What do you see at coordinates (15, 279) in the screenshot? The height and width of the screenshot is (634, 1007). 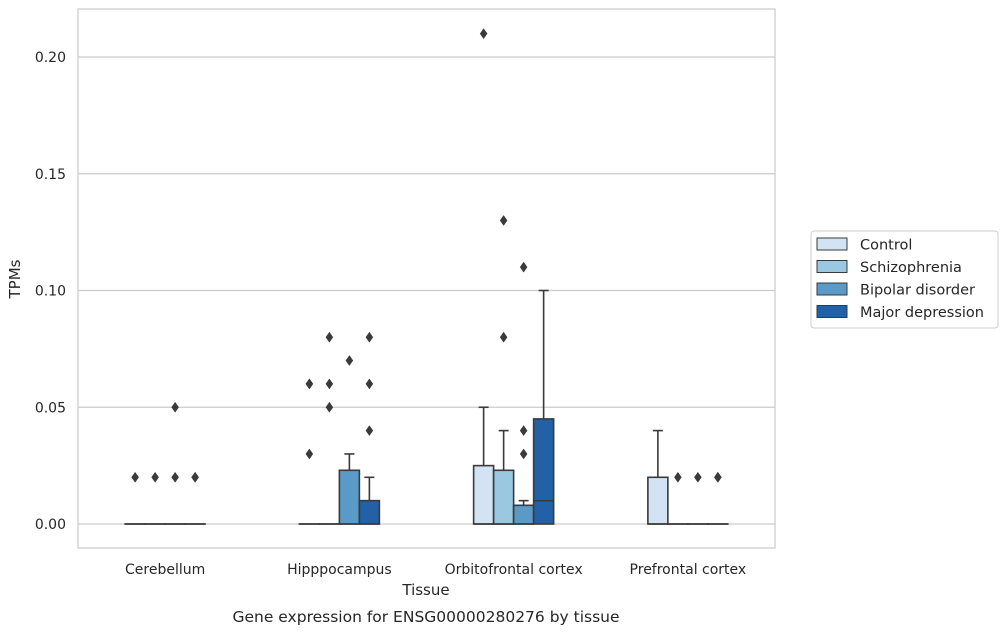 I see `y-axis-label: TPMs` at bounding box center [15, 279].